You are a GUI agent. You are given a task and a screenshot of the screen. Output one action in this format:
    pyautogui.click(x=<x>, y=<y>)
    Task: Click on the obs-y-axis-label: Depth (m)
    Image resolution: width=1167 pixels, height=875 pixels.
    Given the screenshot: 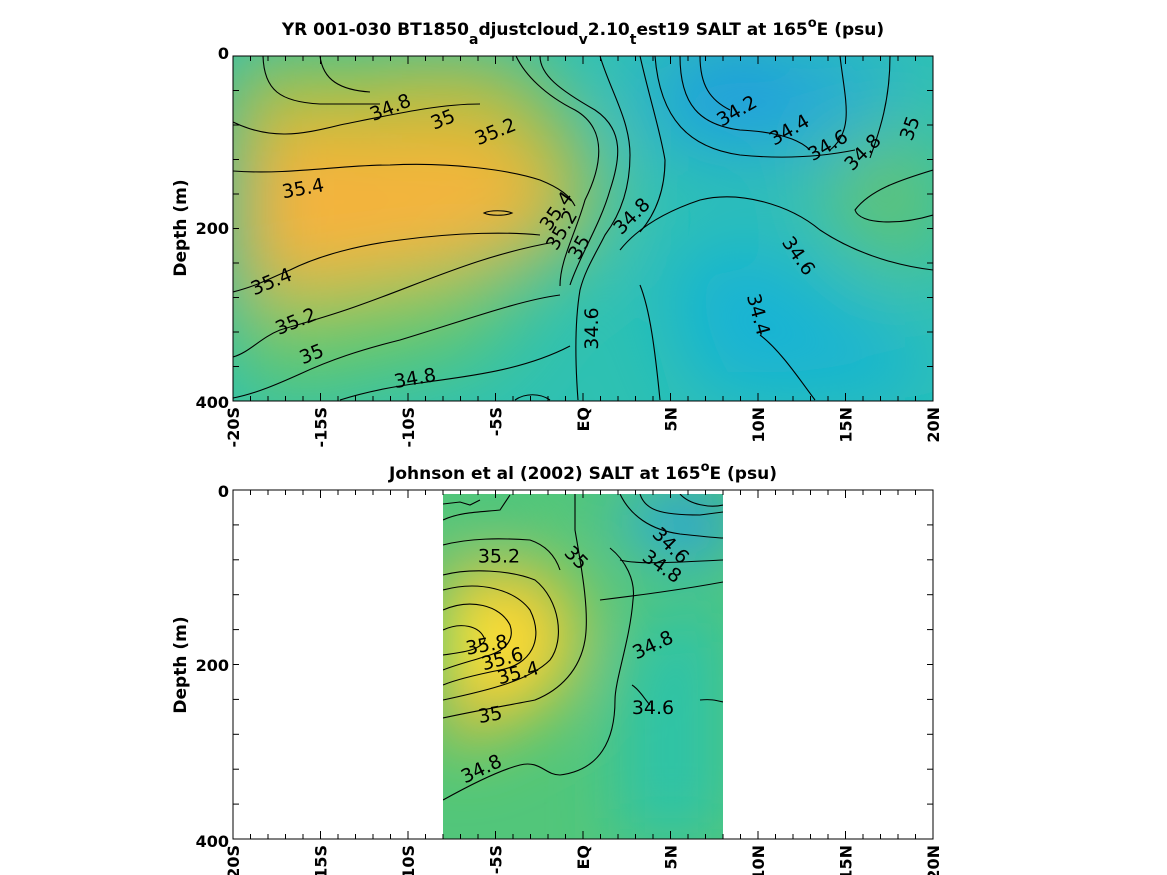 What is the action you would take?
    pyautogui.click(x=181, y=664)
    